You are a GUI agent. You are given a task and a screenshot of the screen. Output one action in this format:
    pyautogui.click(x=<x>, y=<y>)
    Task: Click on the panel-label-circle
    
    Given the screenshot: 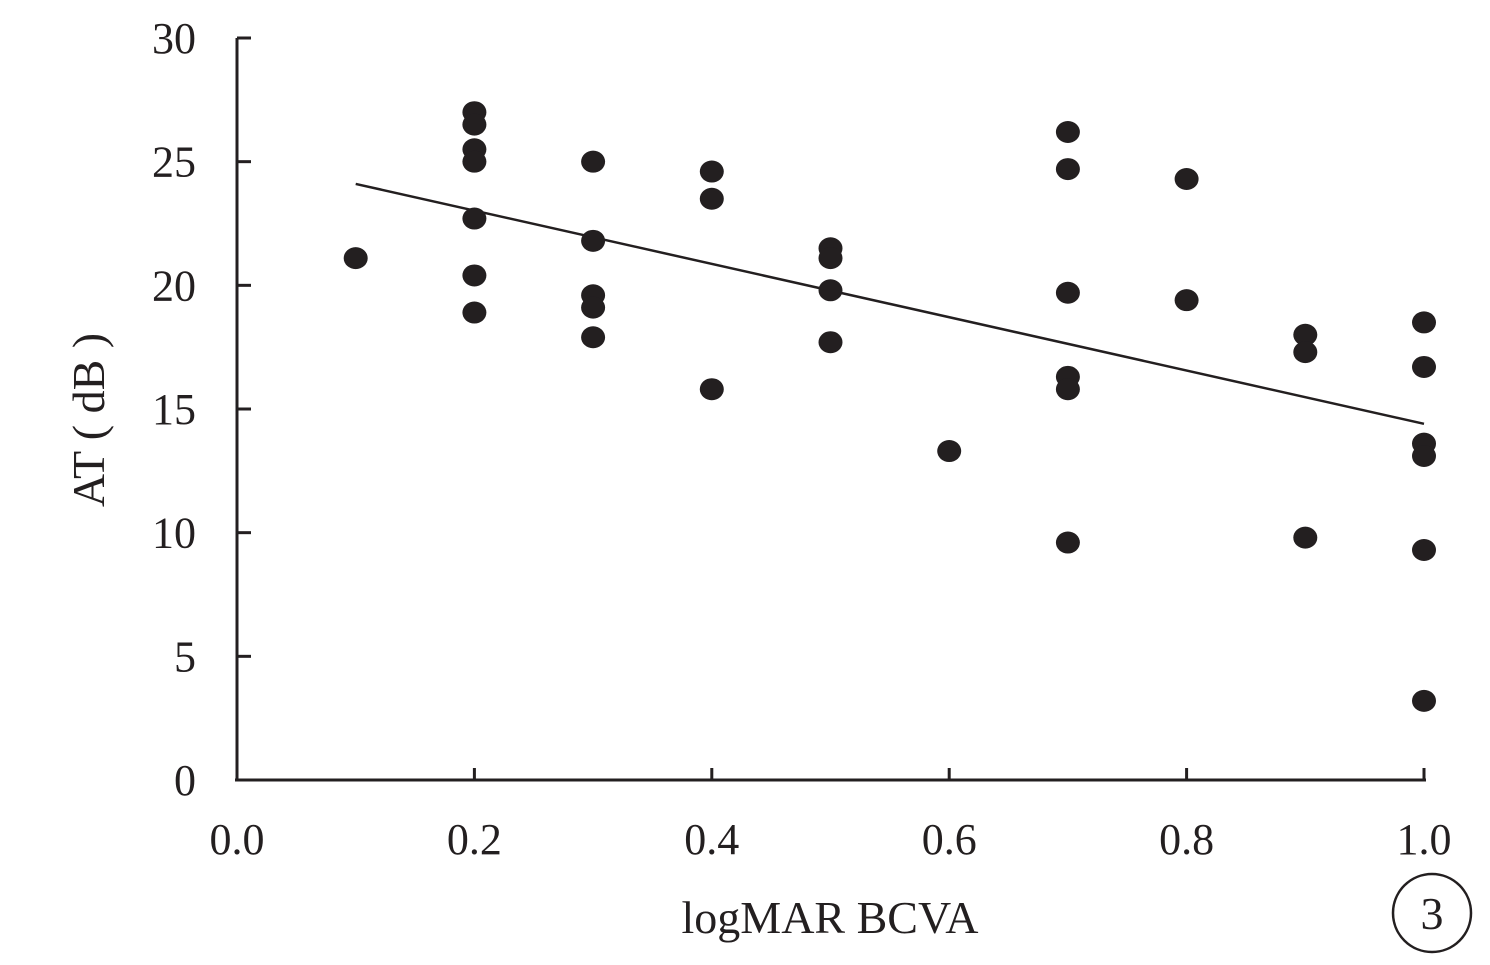 What is the action you would take?
    pyautogui.click(x=1432, y=913)
    